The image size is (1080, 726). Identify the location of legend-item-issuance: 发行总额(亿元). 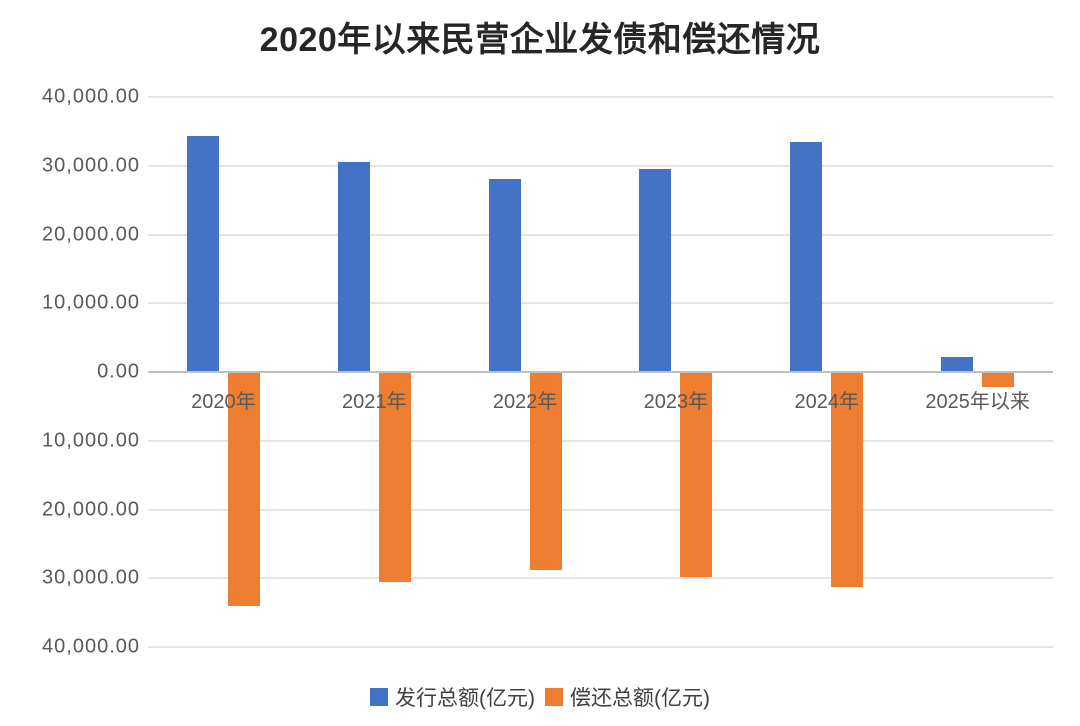
(452, 697).